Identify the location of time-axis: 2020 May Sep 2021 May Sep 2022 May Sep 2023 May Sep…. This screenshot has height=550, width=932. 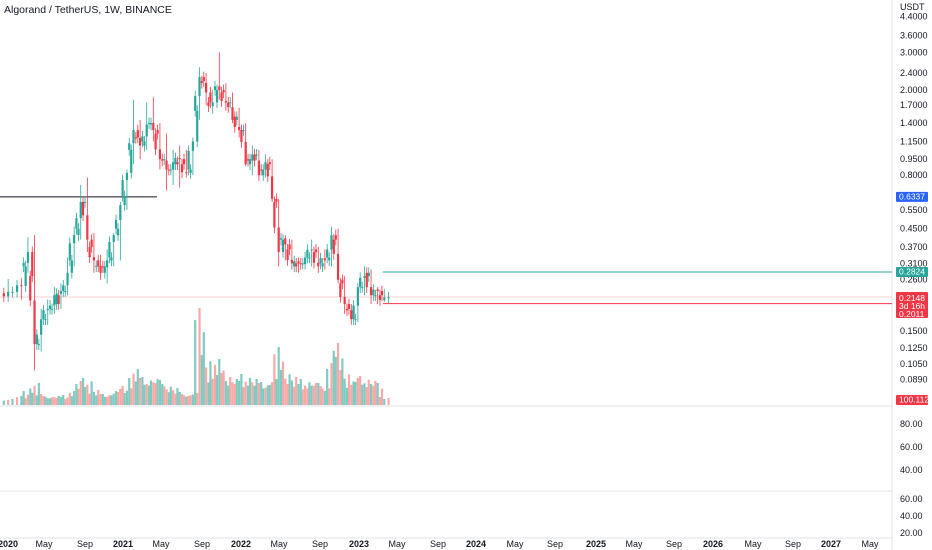
(439, 544).